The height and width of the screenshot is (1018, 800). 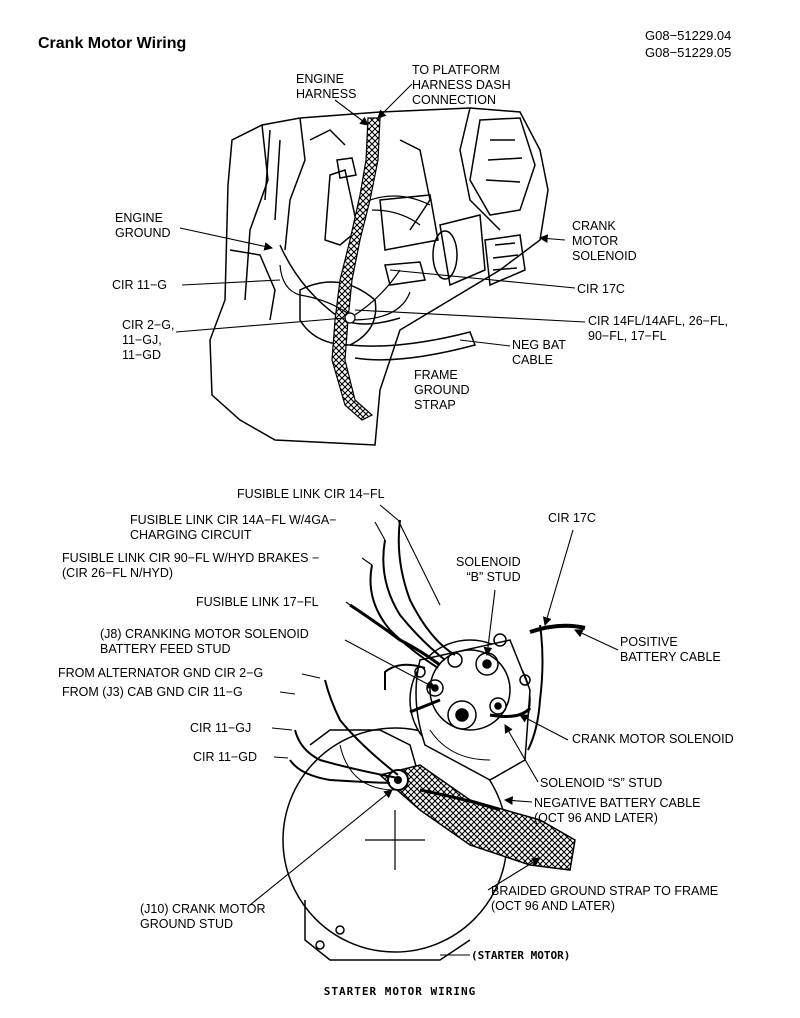 What do you see at coordinates (225, 757) in the screenshot?
I see `label-cir-11gd: CIR 11−GD` at bounding box center [225, 757].